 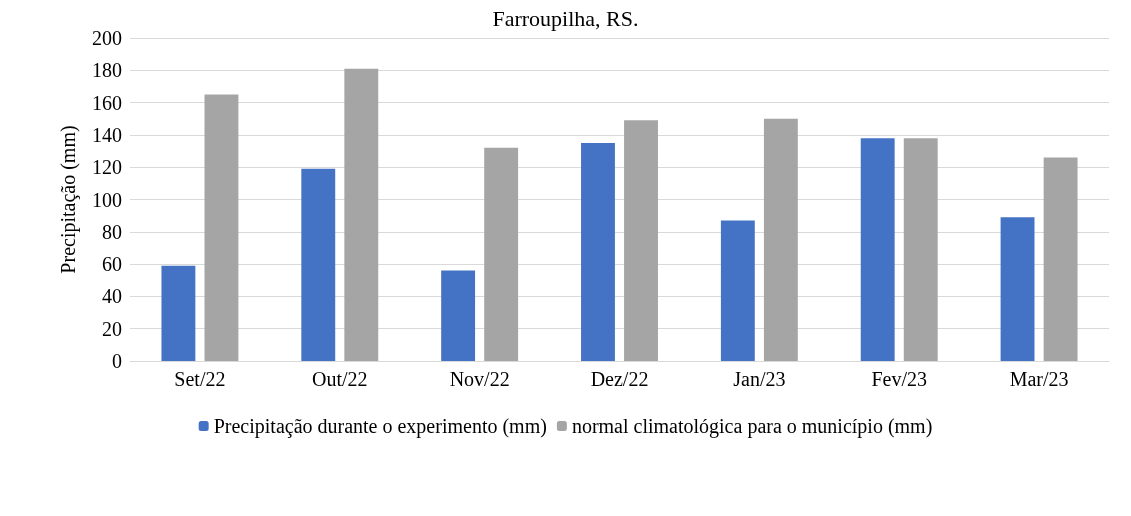 I want to click on x-tick-label: Fev/23, so click(x=899, y=379).